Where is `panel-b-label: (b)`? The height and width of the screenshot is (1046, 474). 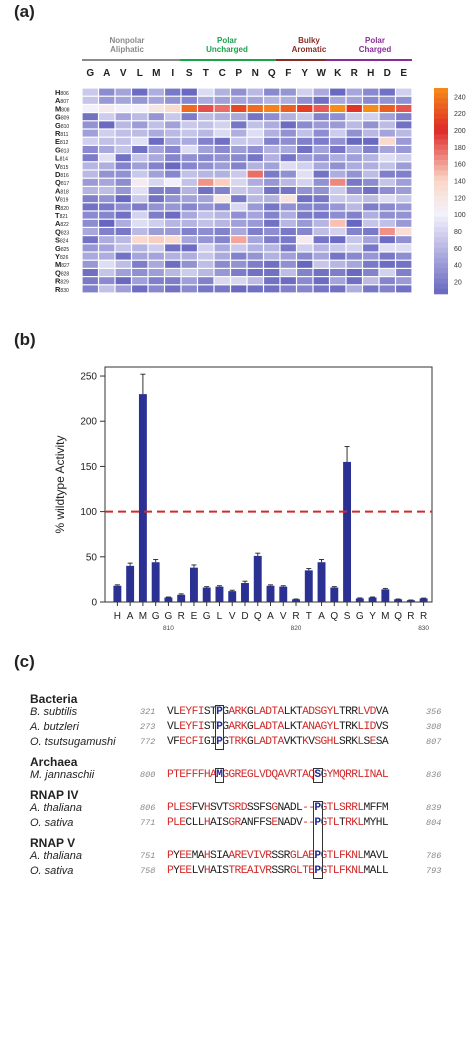
panel-b-label: (b) is located at coordinates (25, 339).